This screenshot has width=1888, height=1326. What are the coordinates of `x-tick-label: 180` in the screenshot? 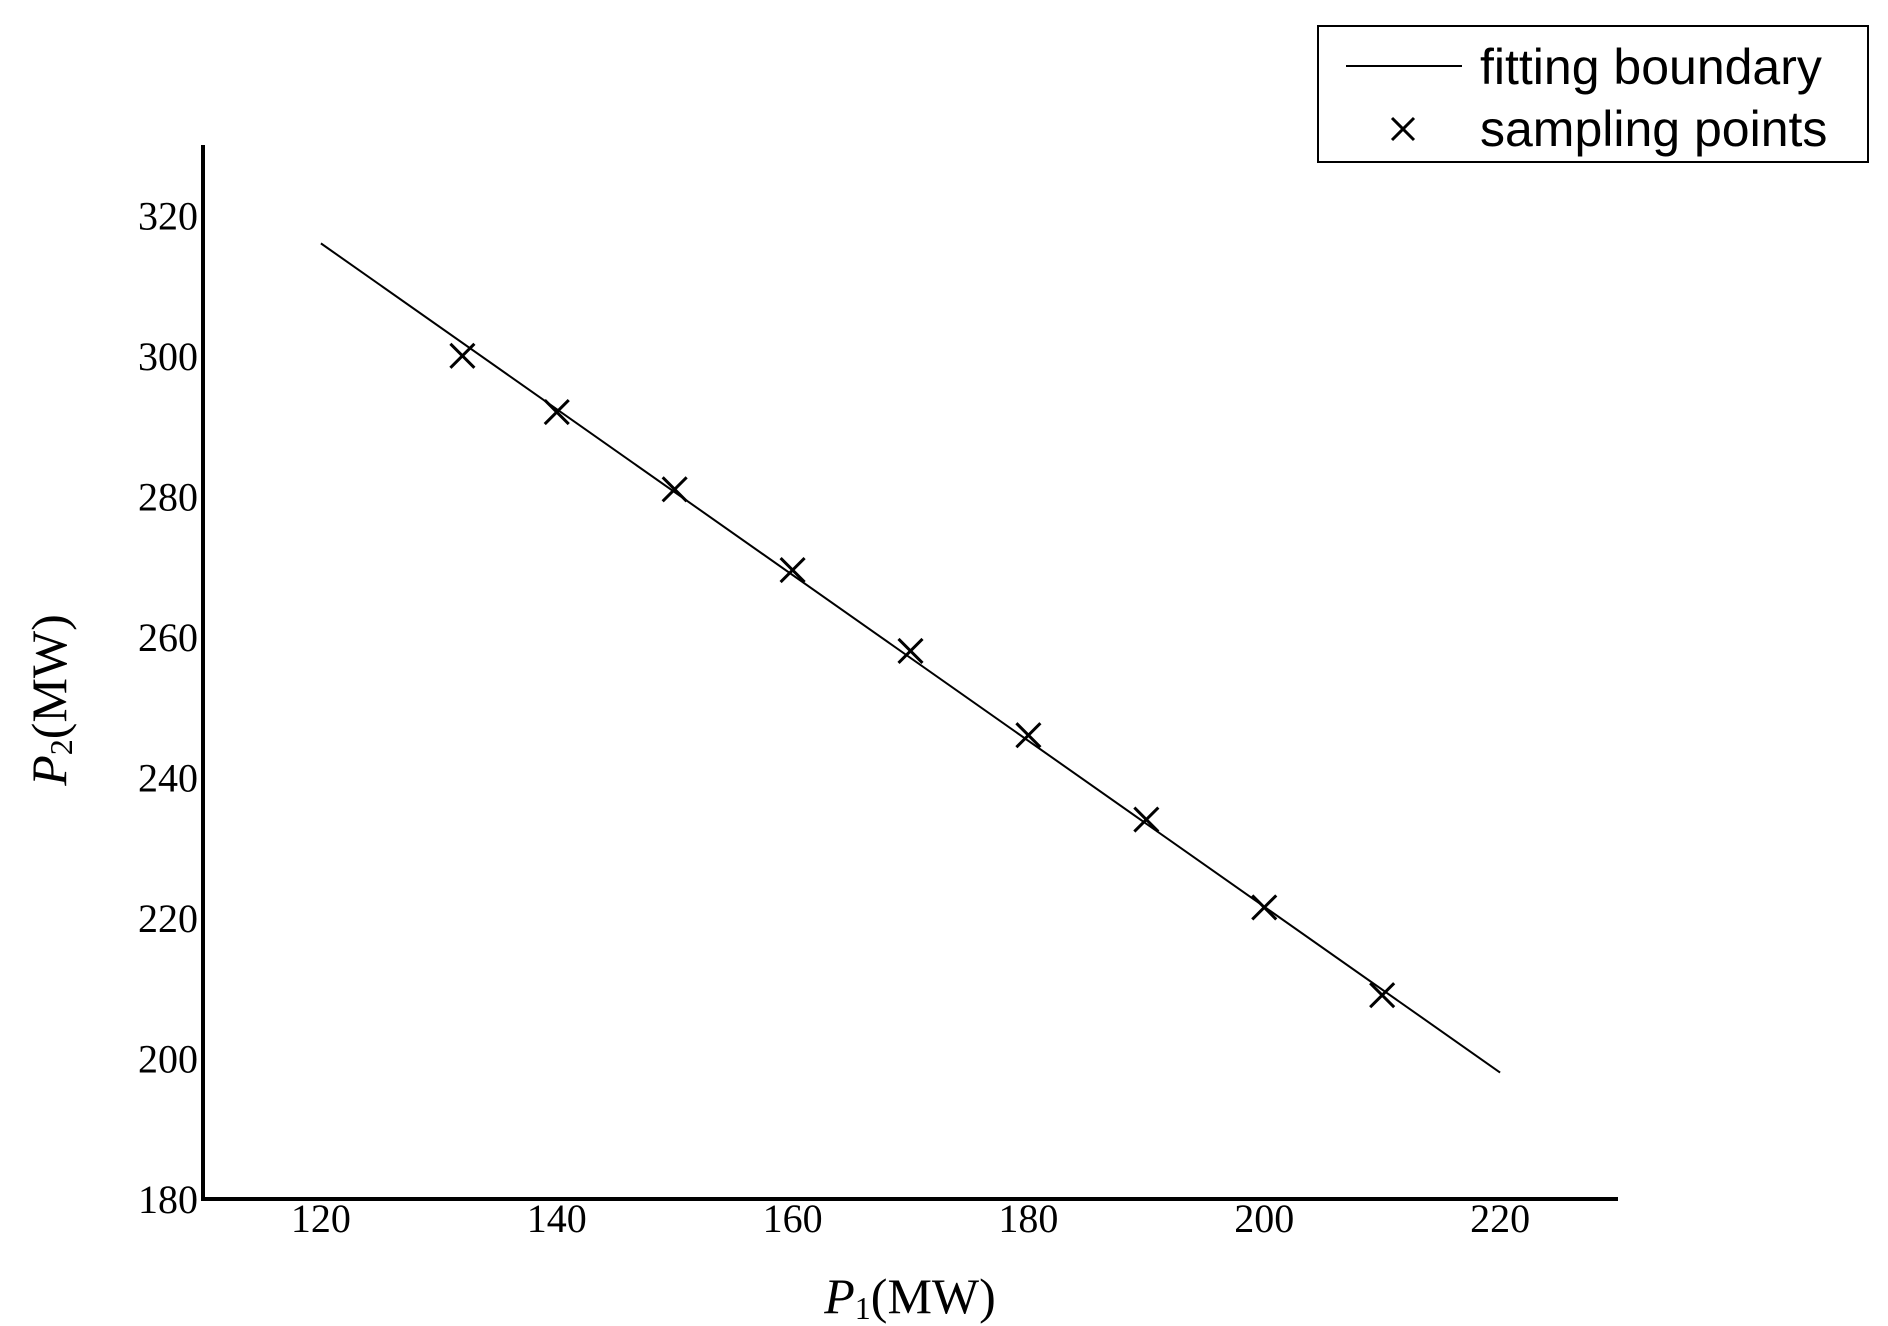 It's located at (1028, 1218).